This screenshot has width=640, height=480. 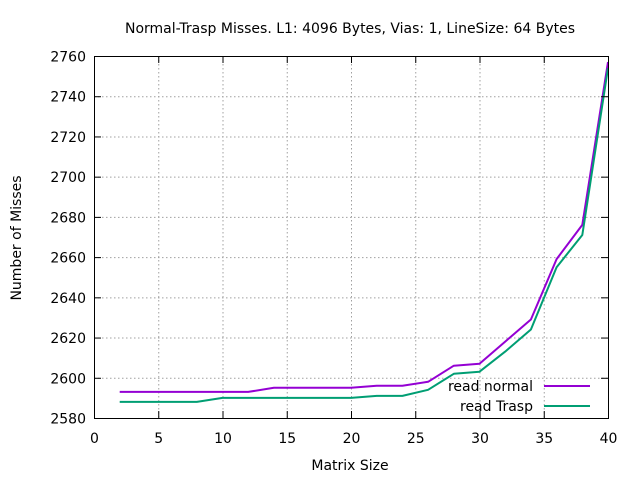 What do you see at coordinates (519, 397) in the screenshot?
I see `legend: read normal read Trasp` at bounding box center [519, 397].